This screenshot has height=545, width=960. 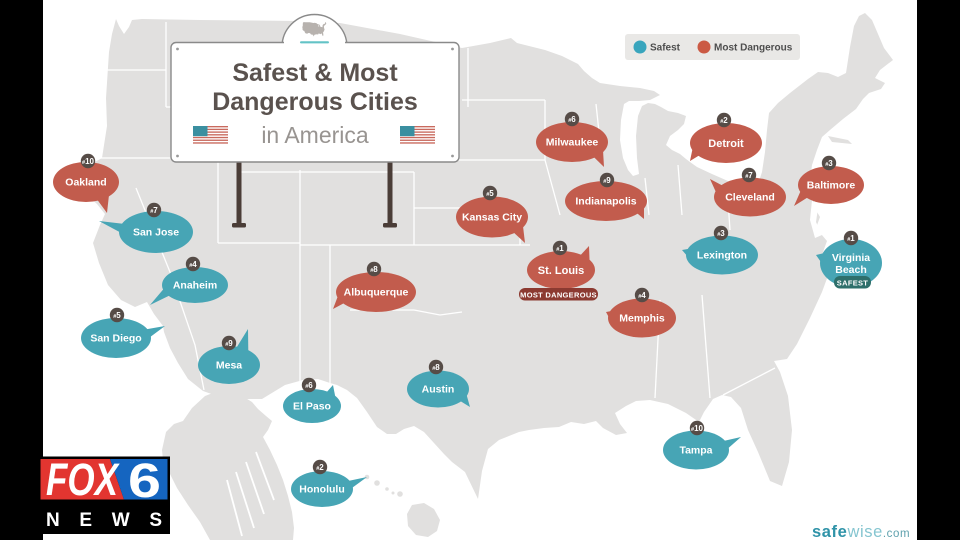 I want to click on svg-text: San Diego, so click(x=115, y=339).